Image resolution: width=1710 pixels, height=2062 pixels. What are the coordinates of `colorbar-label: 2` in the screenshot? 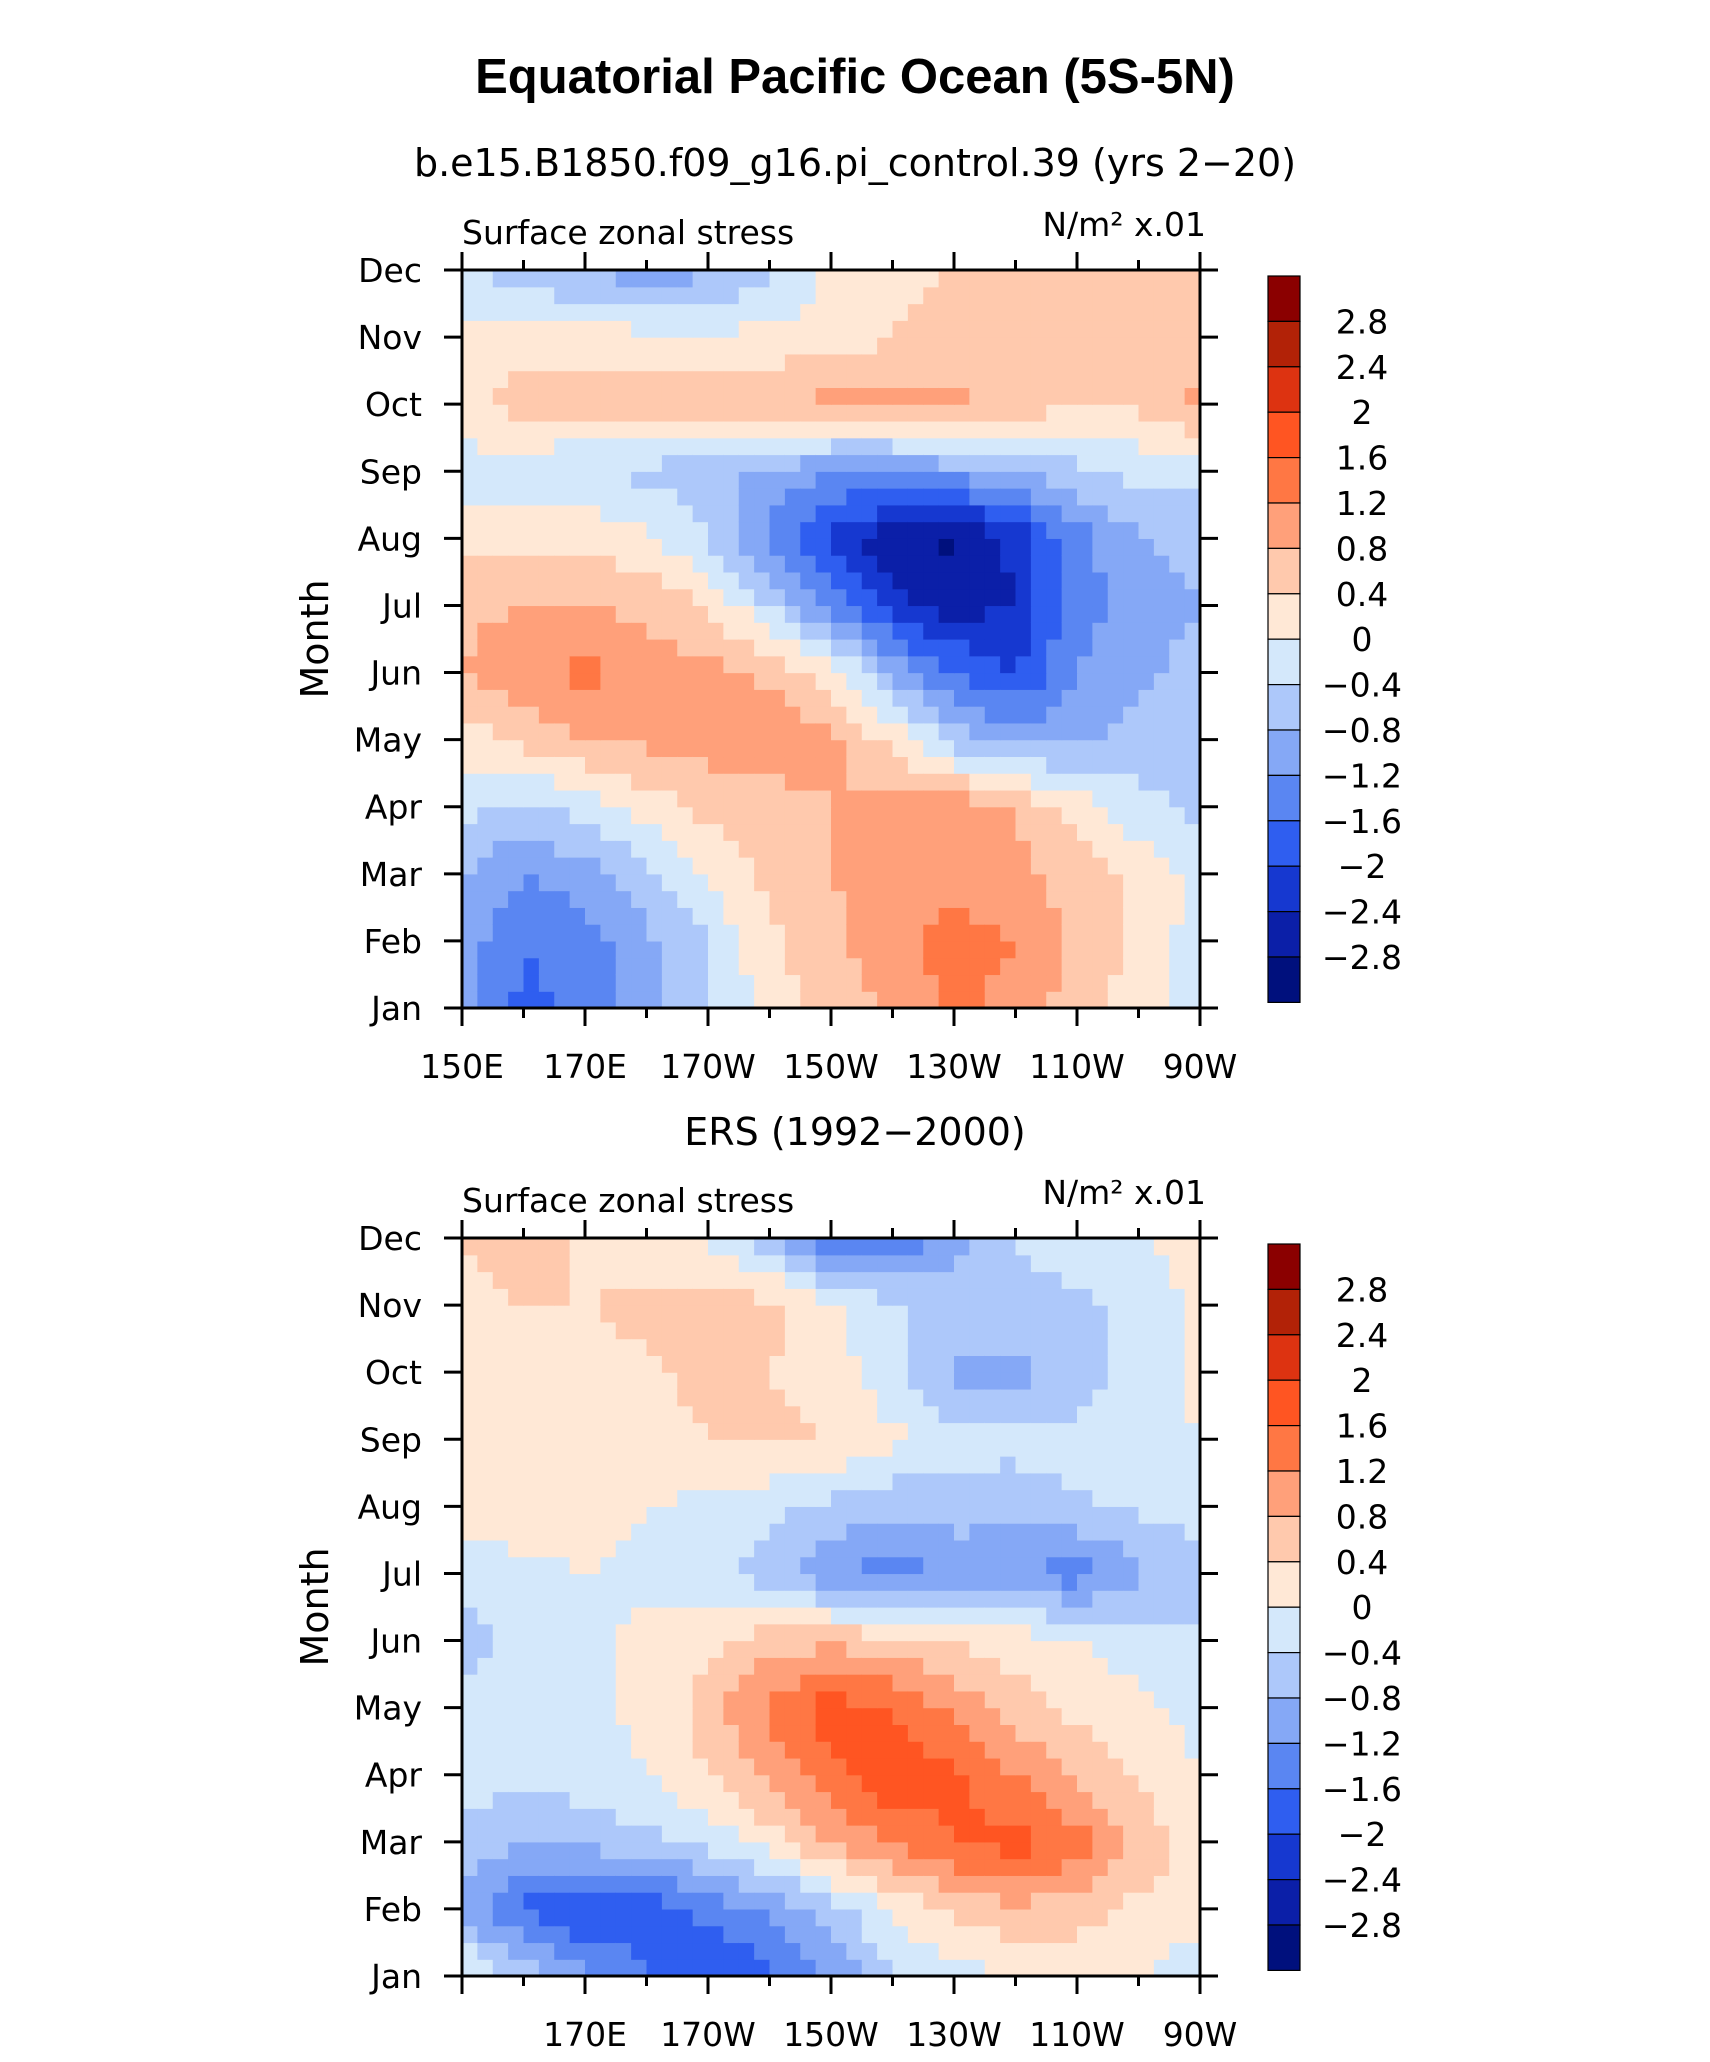 It's located at (1362, 1380).